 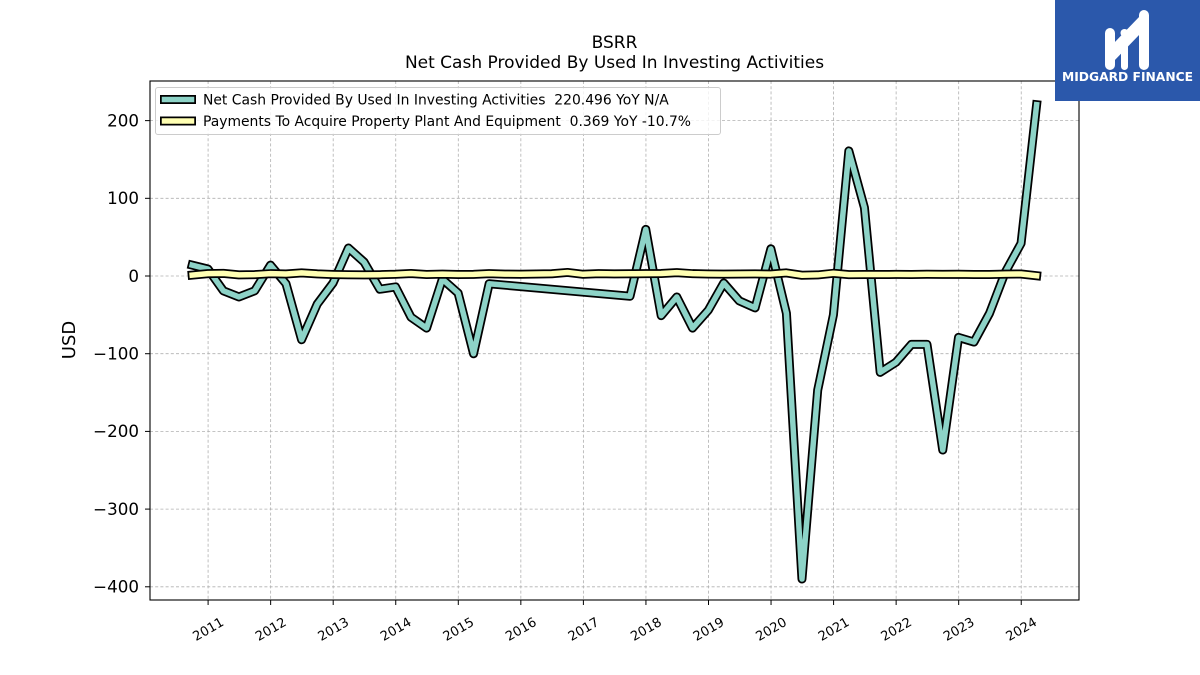 What do you see at coordinates (123, 198) in the screenshot?
I see `y-tick-label: 100` at bounding box center [123, 198].